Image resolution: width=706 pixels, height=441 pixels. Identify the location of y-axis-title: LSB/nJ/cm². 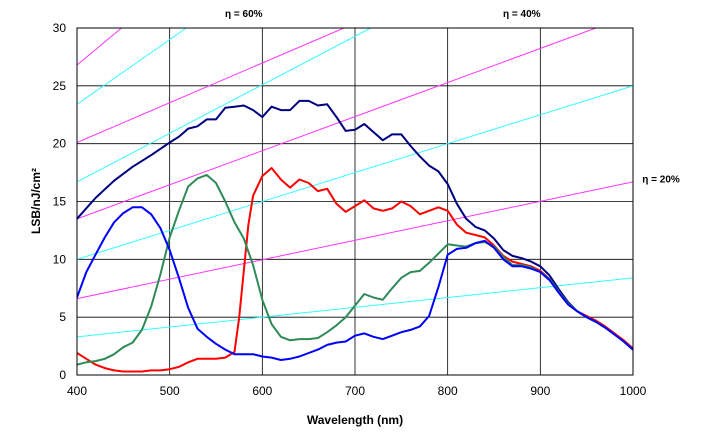
(36, 201).